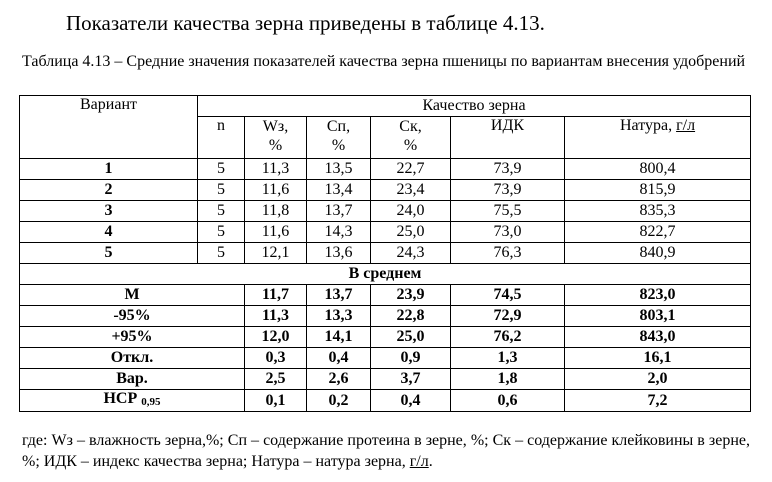  Describe the element at coordinates (338, 126) in the screenshot. I see `header-protein-name: Сп,` at that location.